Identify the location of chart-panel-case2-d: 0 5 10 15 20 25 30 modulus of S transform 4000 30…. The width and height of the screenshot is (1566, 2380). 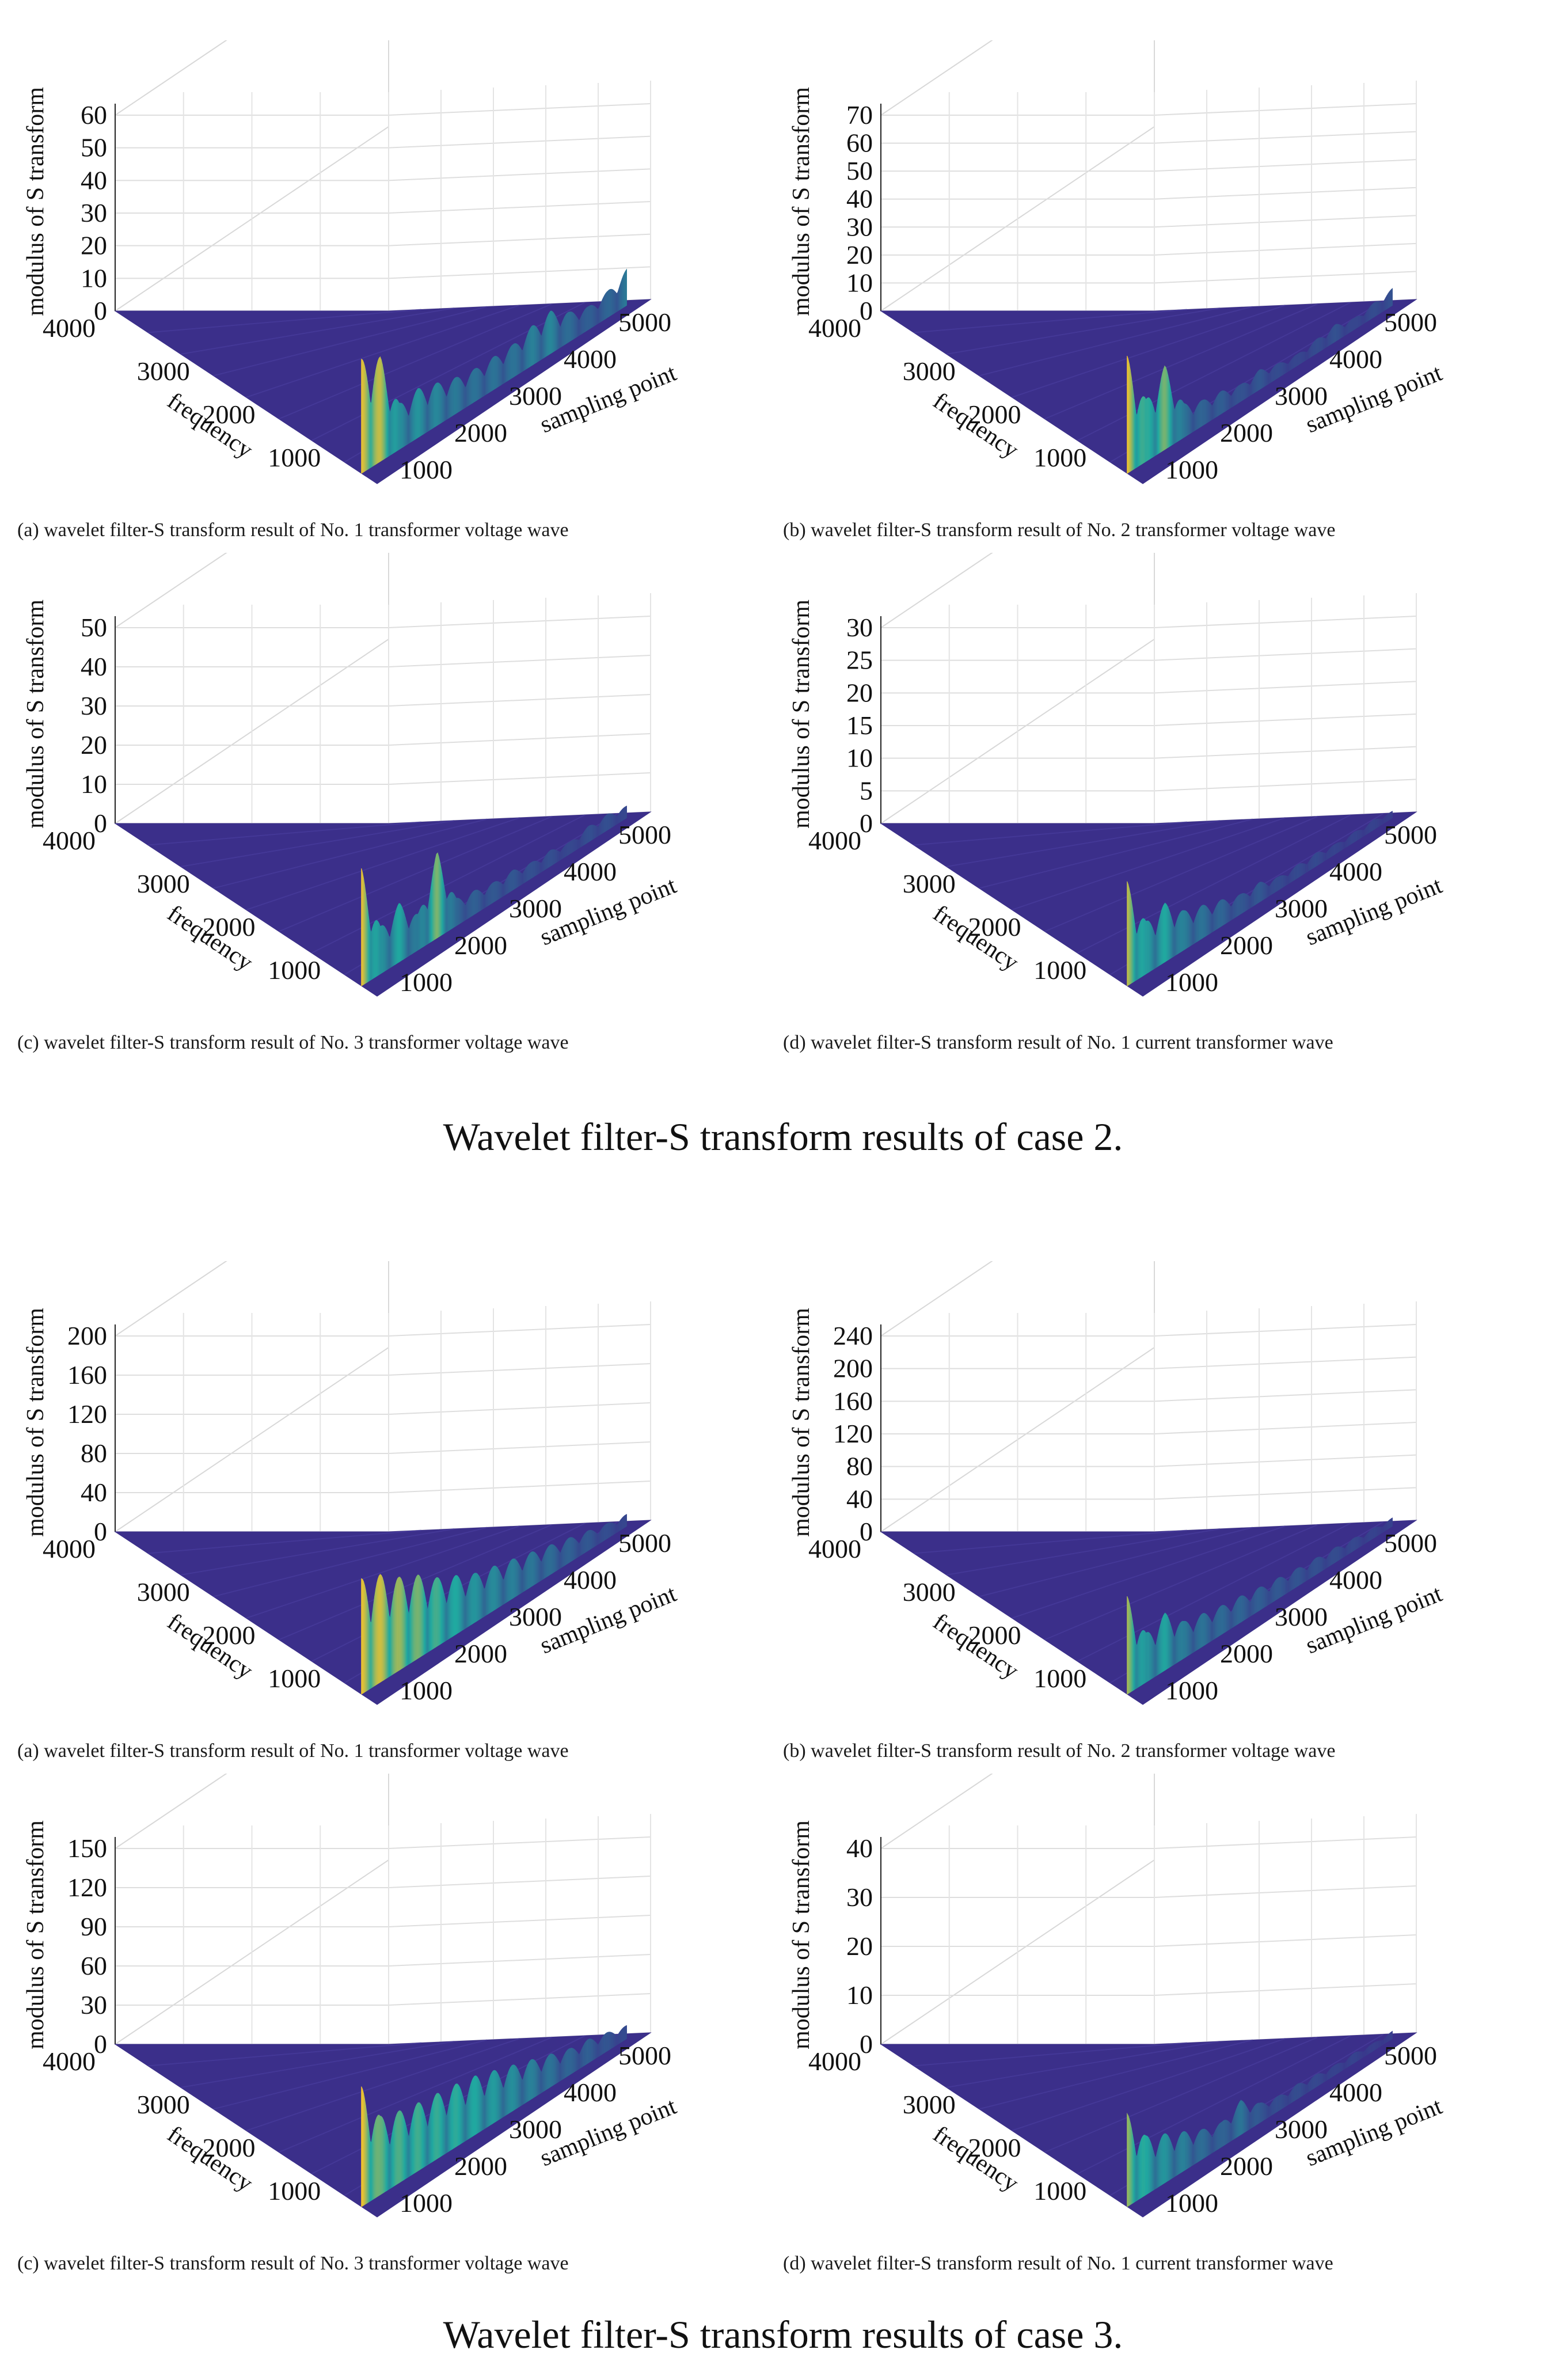
(1166, 812).